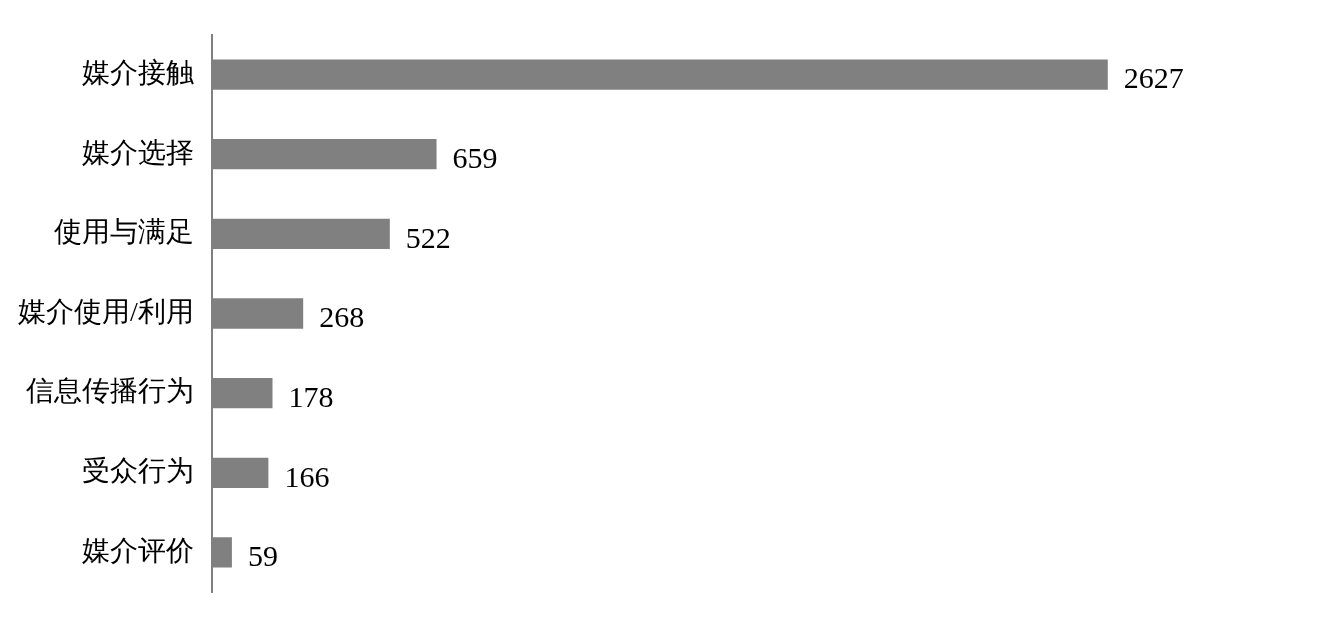  I want to click on data-label: 659, so click(475, 158).